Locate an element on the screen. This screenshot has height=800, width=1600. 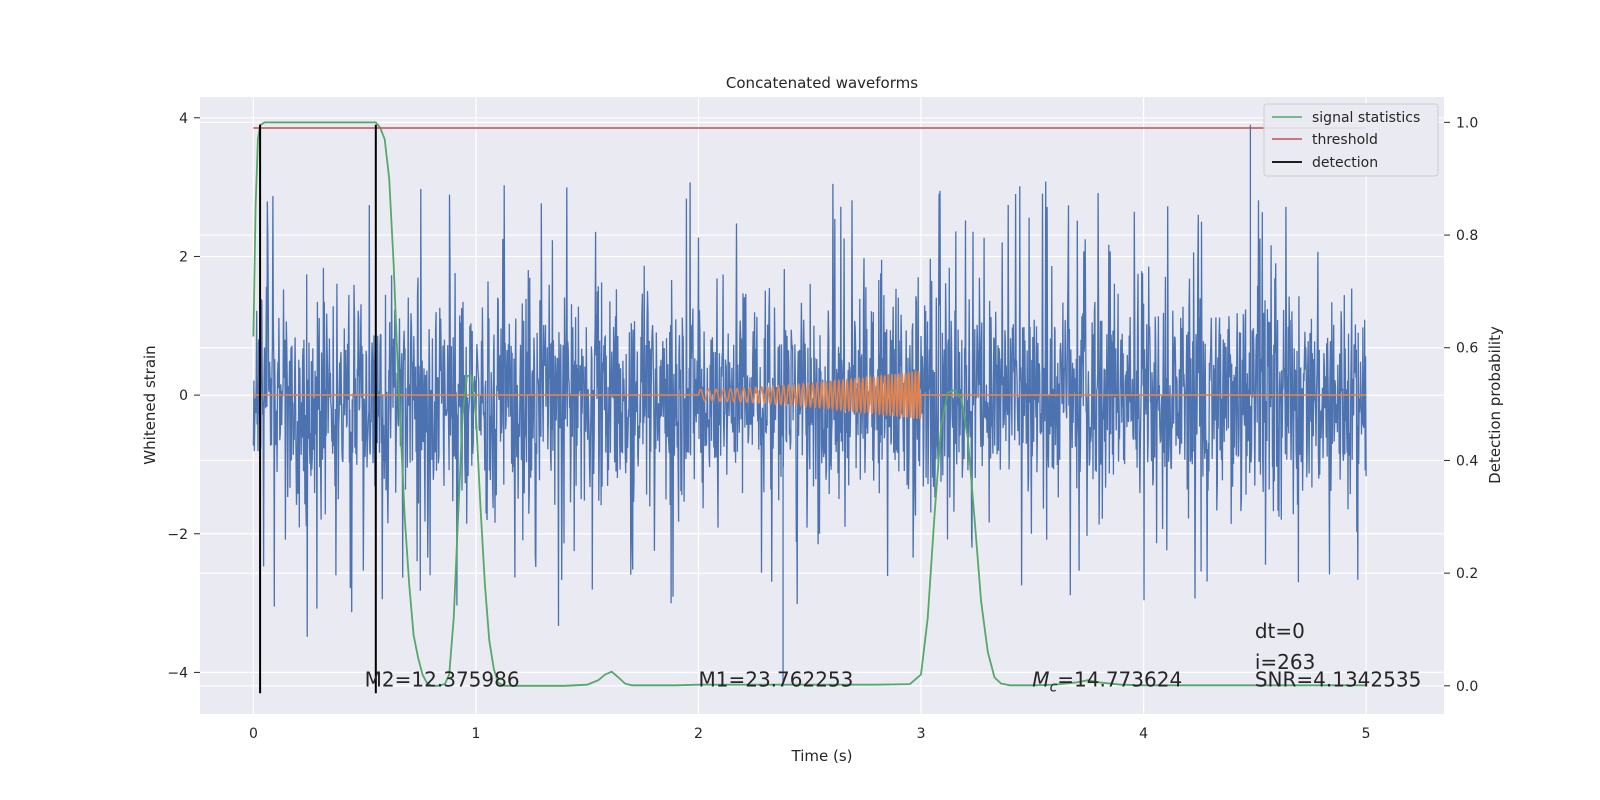
y2-tick-label: 0.8 is located at coordinates (1467, 236).